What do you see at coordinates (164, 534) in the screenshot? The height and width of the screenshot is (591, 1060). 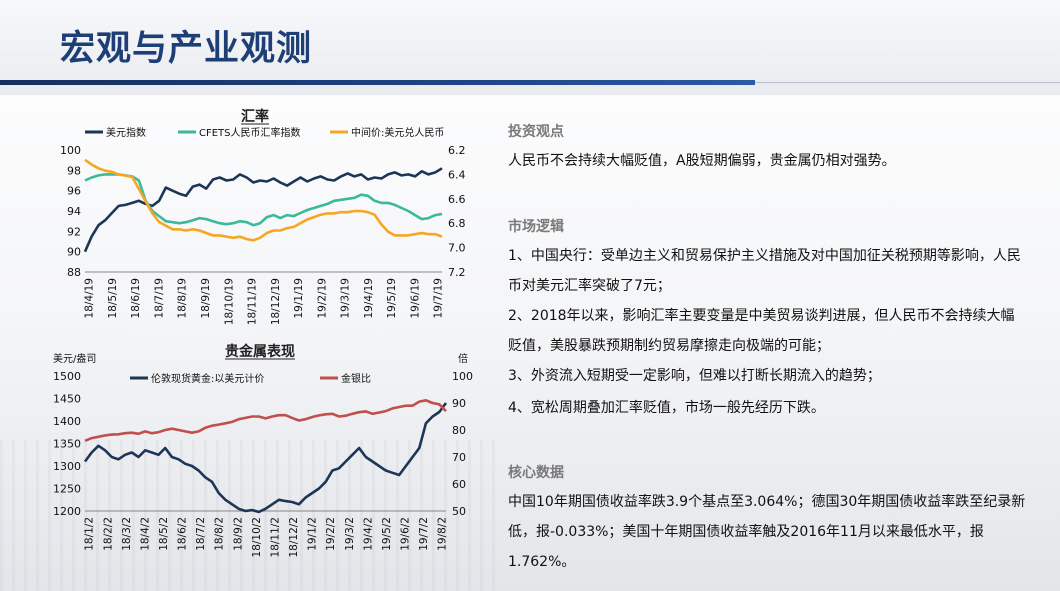 I see `x-tick-label: 18/5/2` at bounding box center [164, 534].